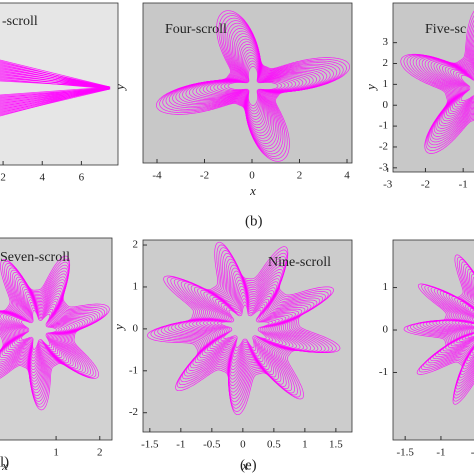 This screenshot has width=474, height=474. I want to click on x-tick-label: 0.5, so click(274, 445).